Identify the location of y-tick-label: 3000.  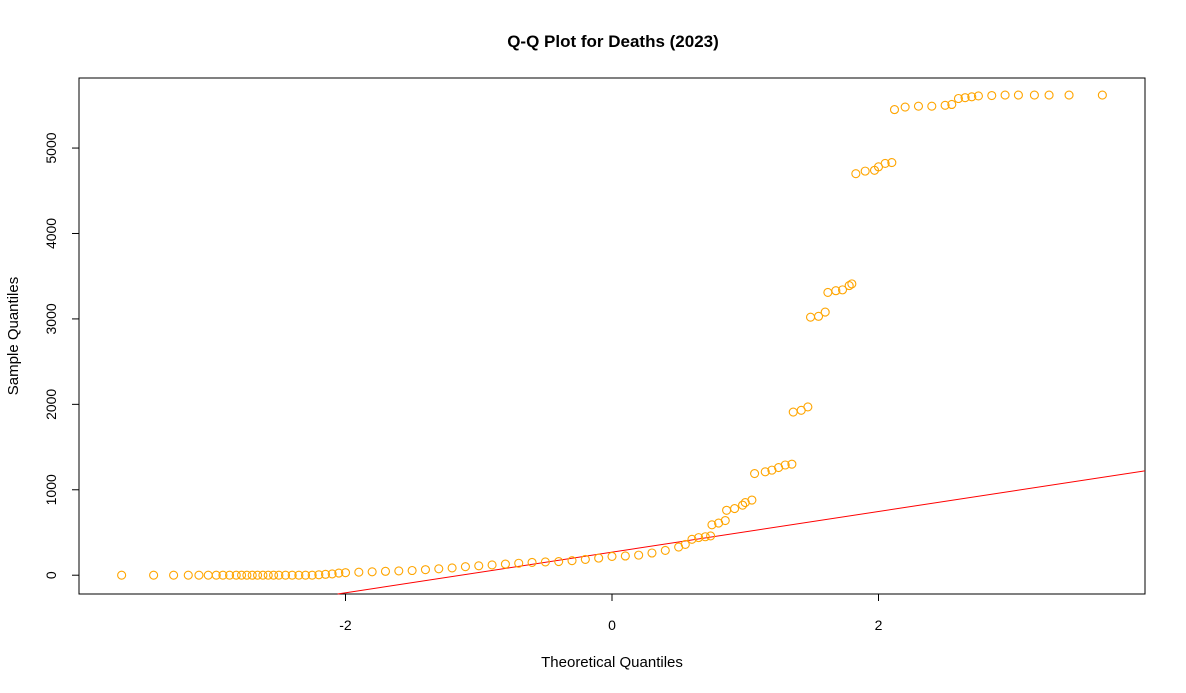
(51, 318).